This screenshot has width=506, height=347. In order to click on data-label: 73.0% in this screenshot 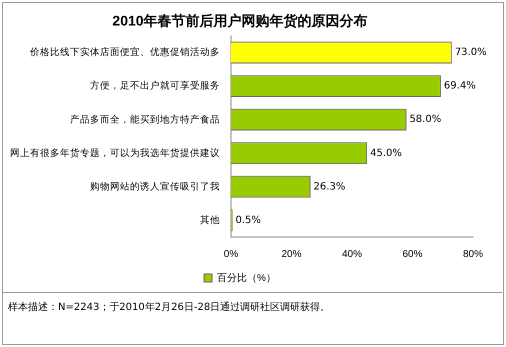, I will do `click(470, 52)`.